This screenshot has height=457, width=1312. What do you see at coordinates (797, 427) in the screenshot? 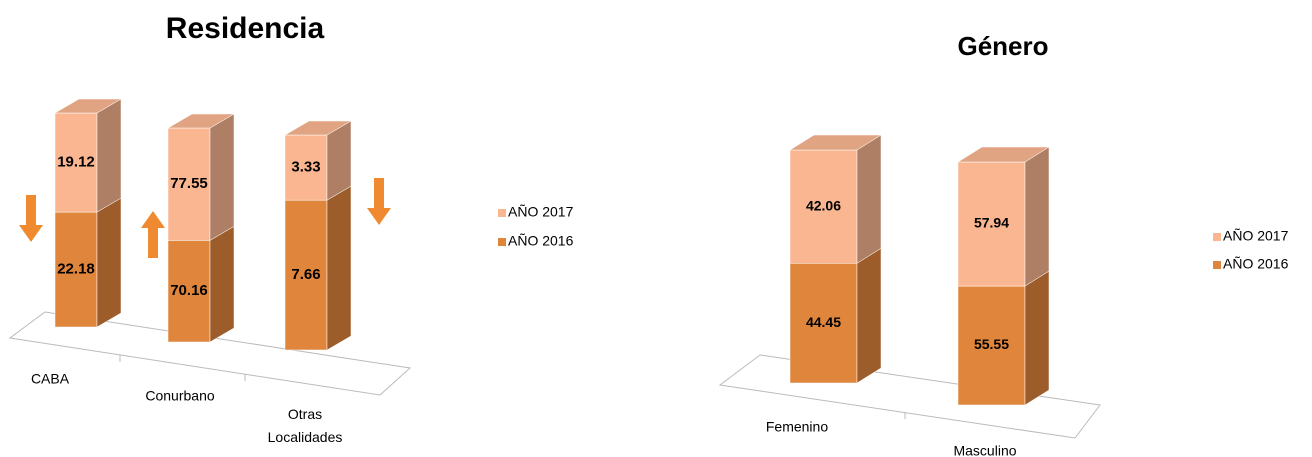
I see `x-tick-label: Femenino` at bounding box center [797, 427].